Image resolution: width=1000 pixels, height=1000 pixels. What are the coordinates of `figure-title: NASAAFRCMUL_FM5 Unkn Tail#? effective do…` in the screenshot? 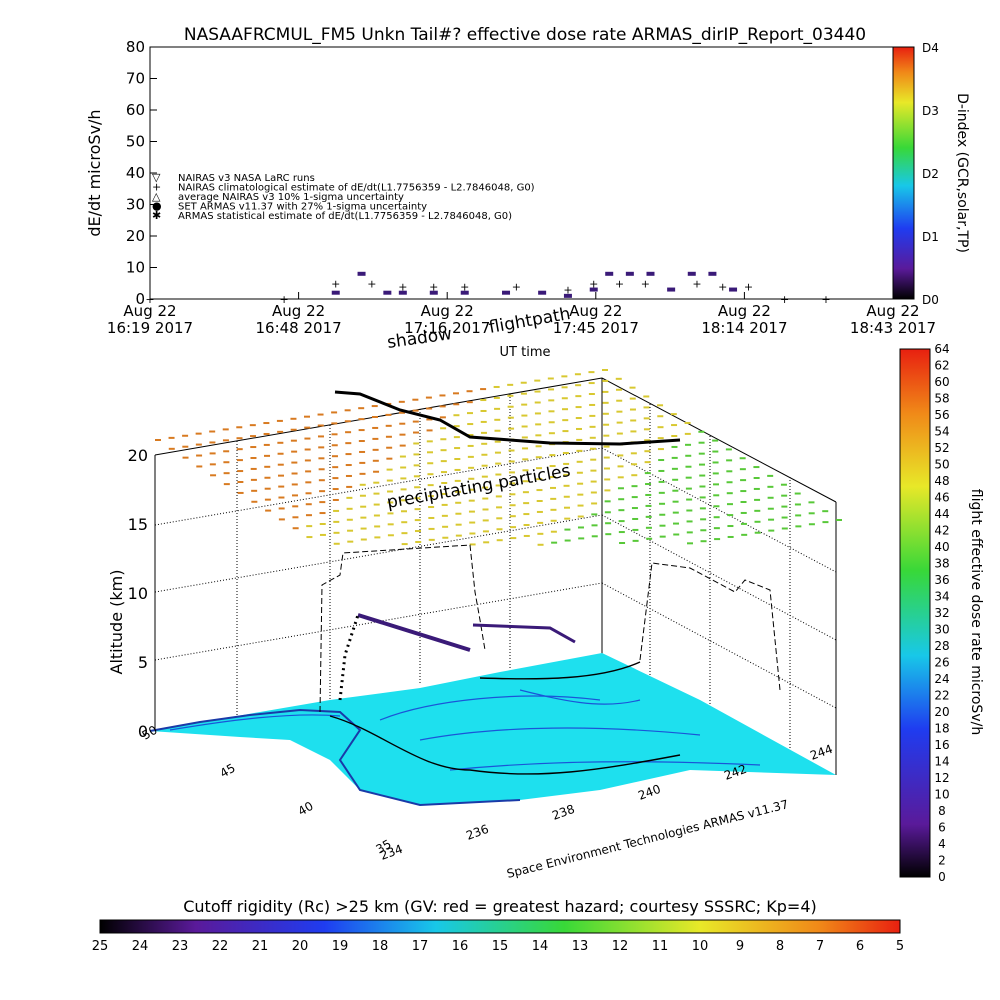 It's located at (525, 35).